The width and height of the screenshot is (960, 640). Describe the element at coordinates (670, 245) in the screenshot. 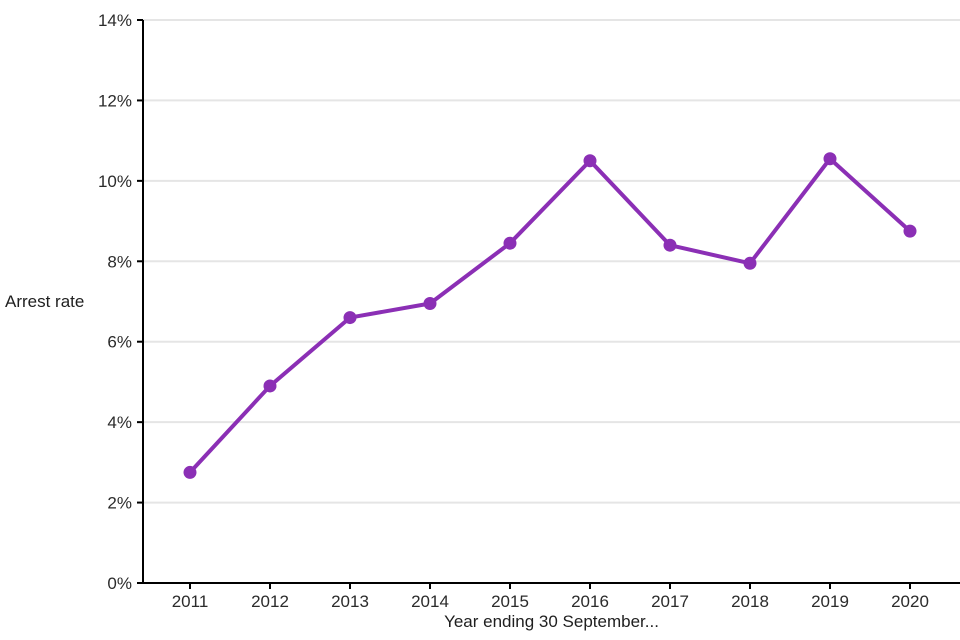

I see `data-point-2017` at that location.